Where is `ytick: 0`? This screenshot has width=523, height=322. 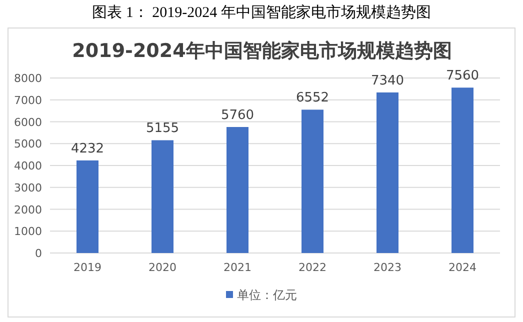
ytick: 0 is located at coordinates (38, 253).